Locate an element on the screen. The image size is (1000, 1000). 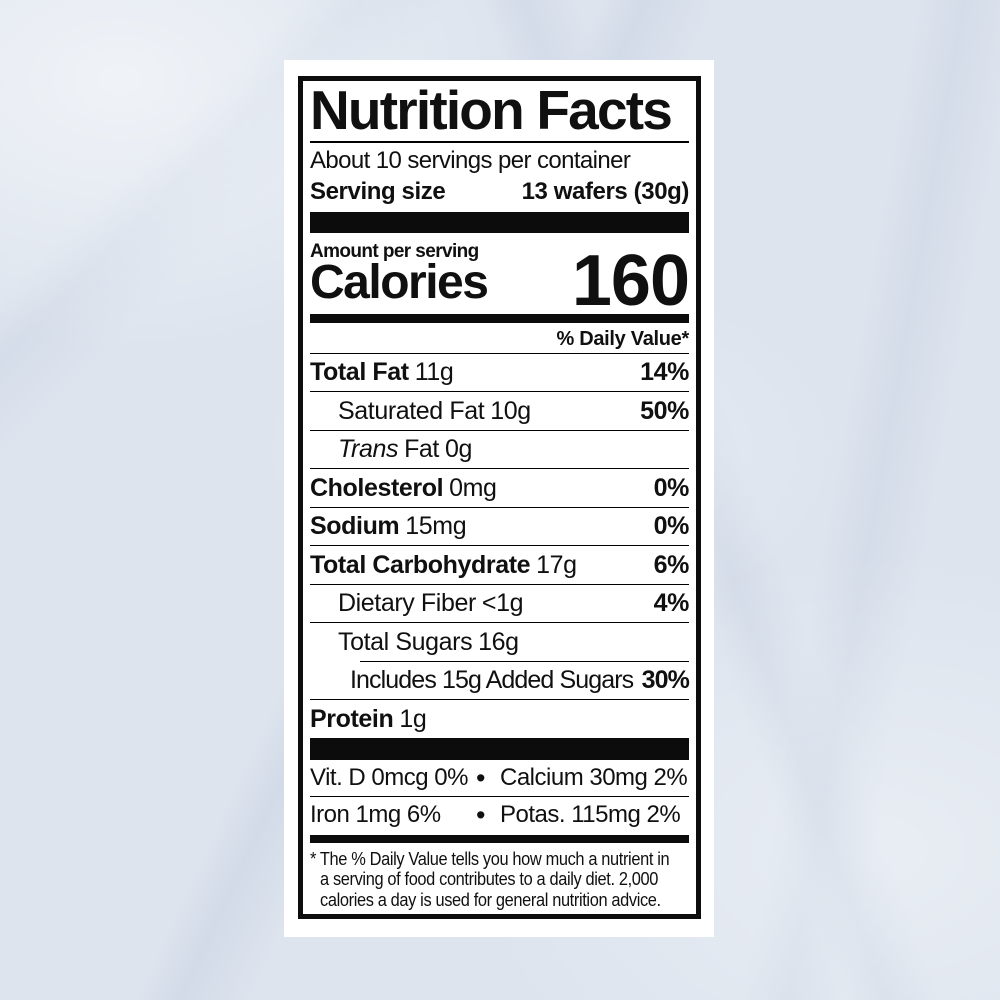
nutrient-name-italic: Trans is located at coordinates (368, 449).